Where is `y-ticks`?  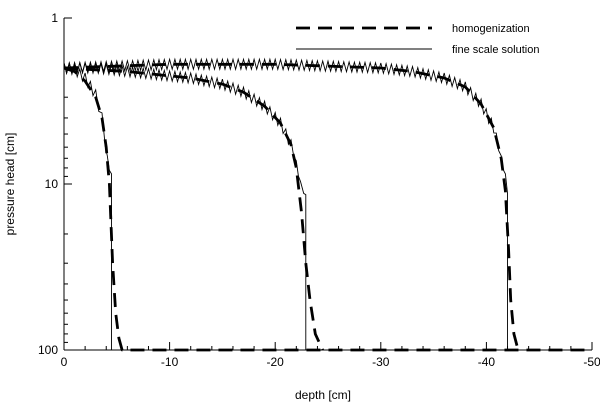
y-ticks is located at coordinates (68, 184).